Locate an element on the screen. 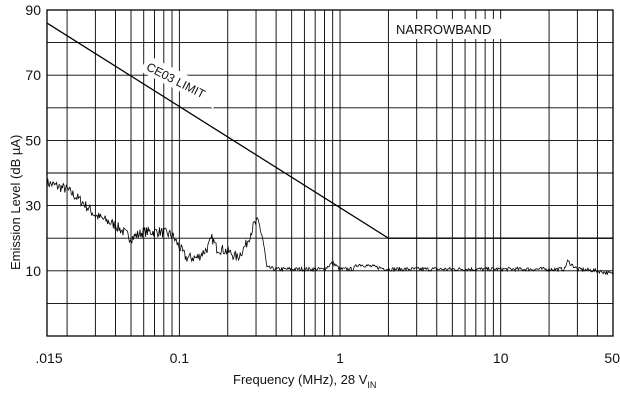  narrowband-label-box is located at coordinates (451, 29).